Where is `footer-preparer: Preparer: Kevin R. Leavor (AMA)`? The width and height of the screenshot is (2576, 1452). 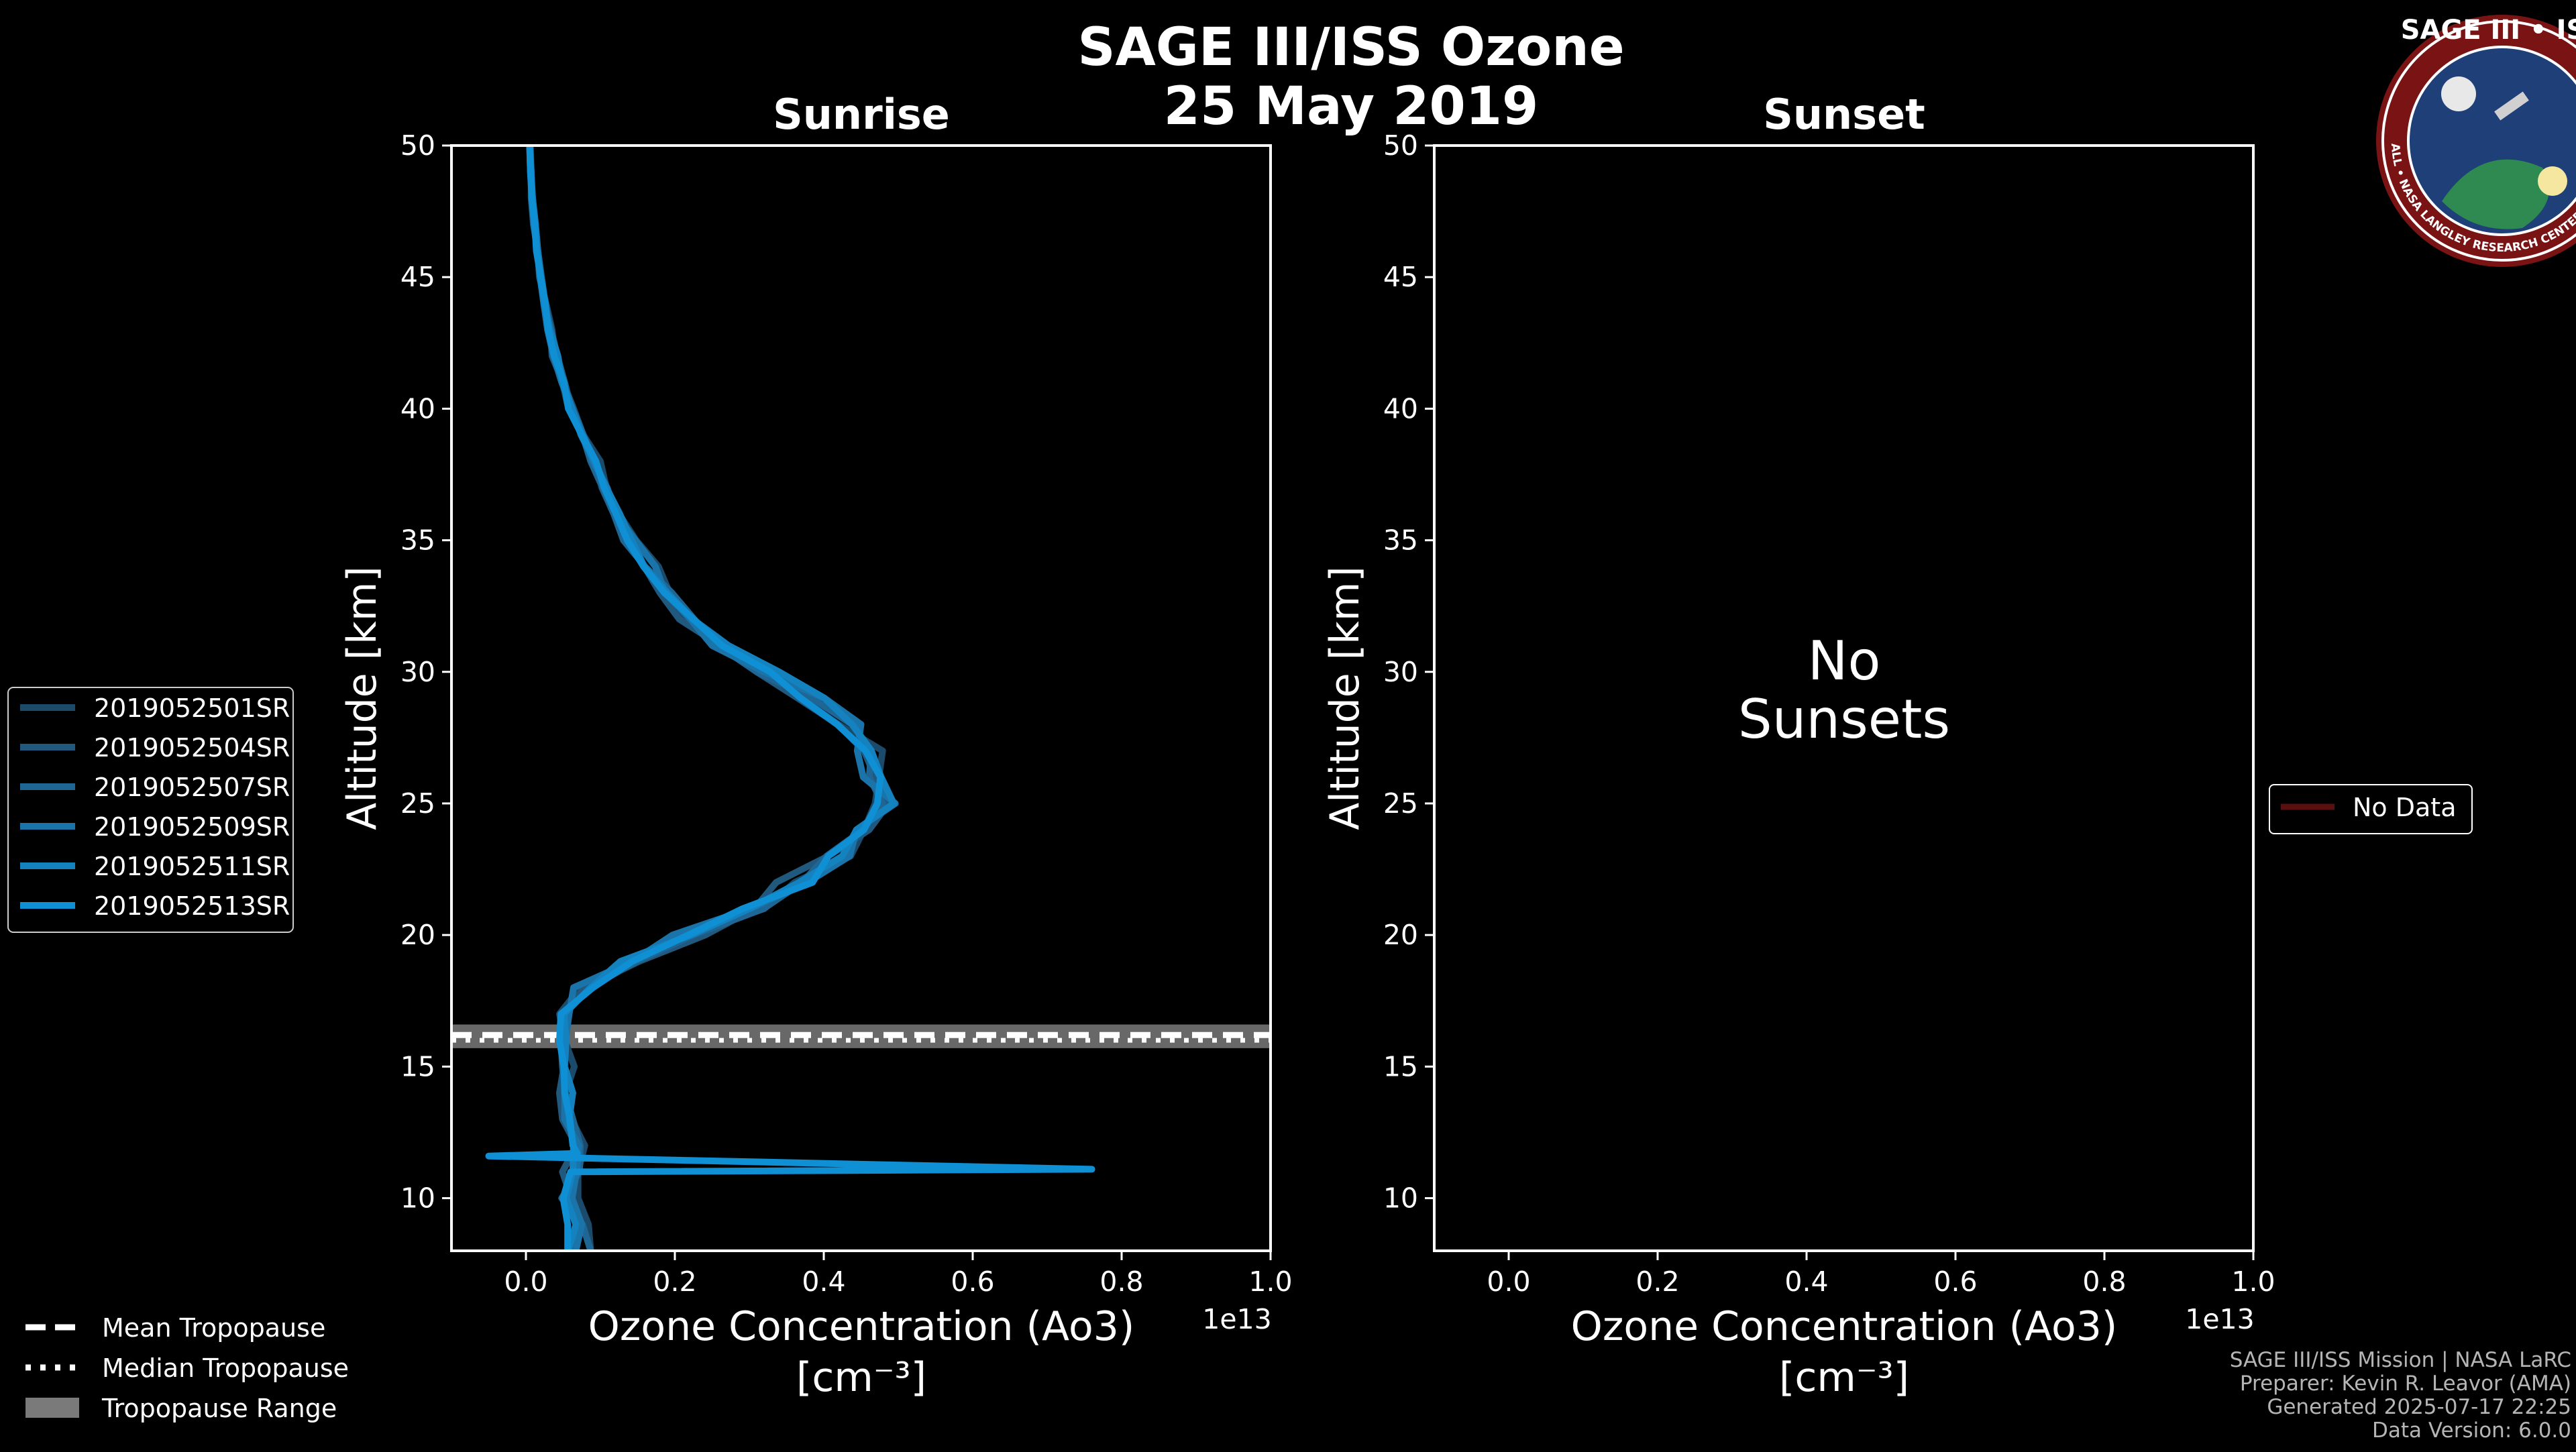
footer-preparer: Preparer: Kevin R. Leavor (AMA) is located at coordinates (2405, 1384).